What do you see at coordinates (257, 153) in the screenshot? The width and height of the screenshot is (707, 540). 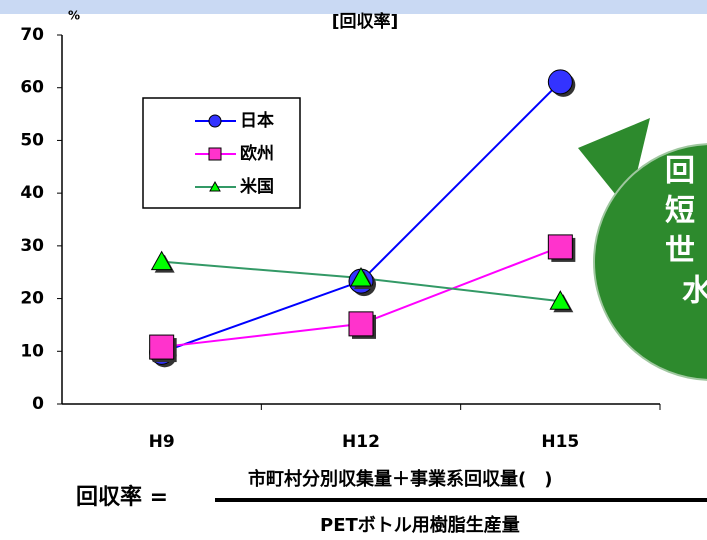 I see `legend-label: 欧州` at bounding box center [257, 153].